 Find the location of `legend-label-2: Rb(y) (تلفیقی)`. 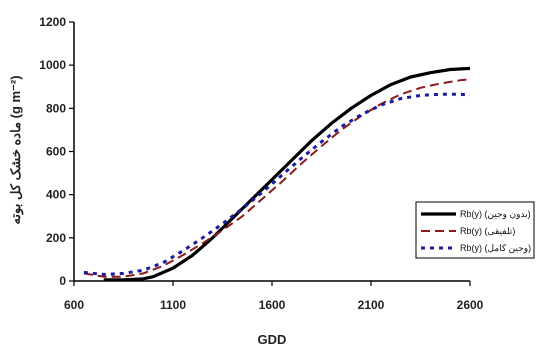

legend-label-2: Rb(y) (تلفیقی) is located at coordinates (487, 231).